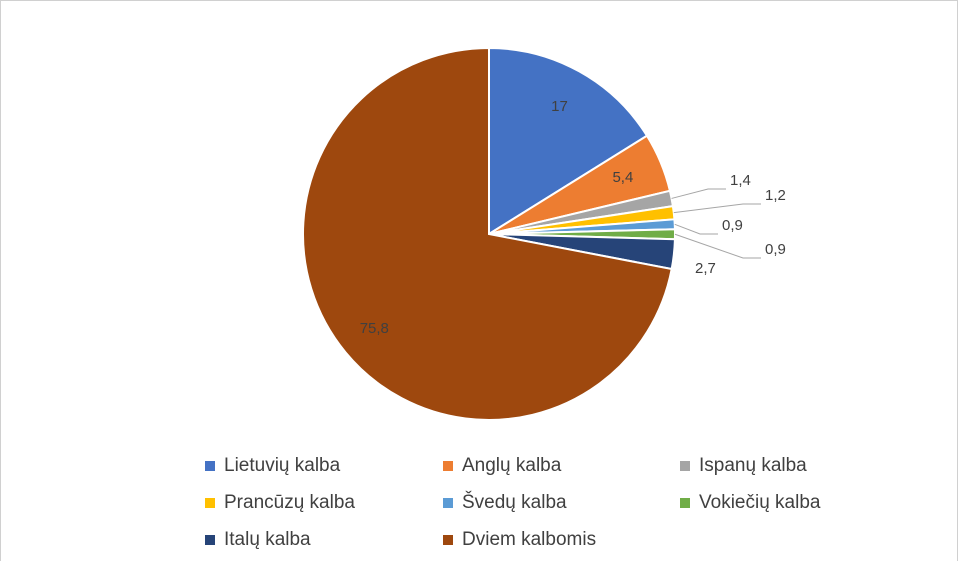 Image resolution: width=958 pixels, height=561 pixels. Describe the element at coordinates (775, 195) in the screenshot. I see `data-label: 1,2` at that location.